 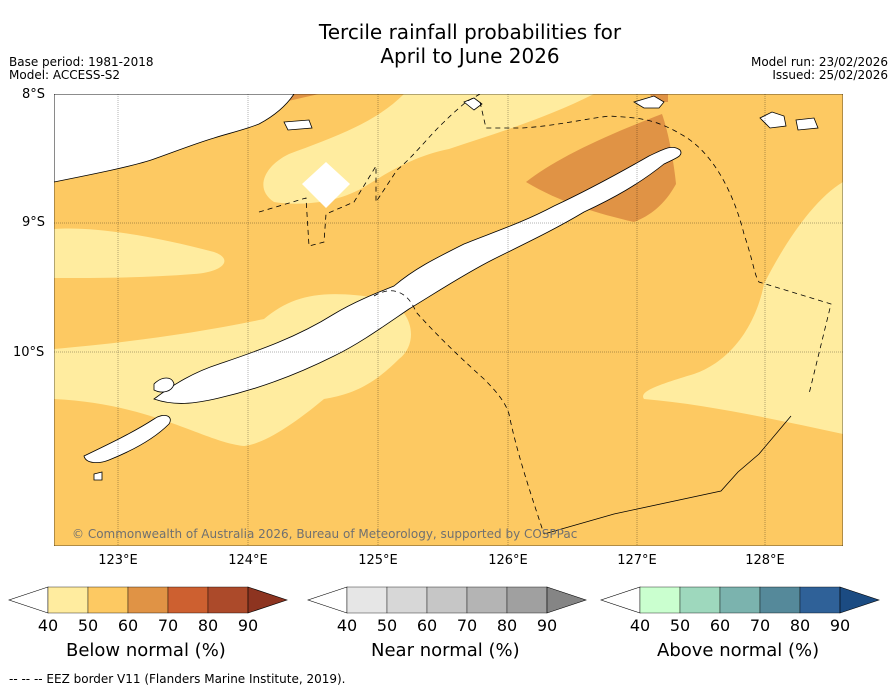 What do you see at coordinates (164, 385) in the screenshot?
I see `land-semau` at bounding box center [164, 385].